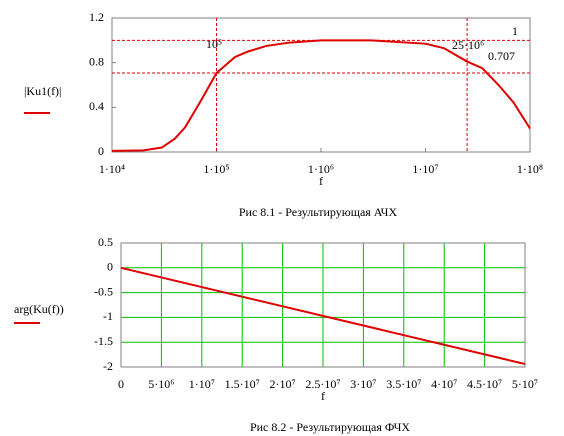  Describe the element at coordinates (283, 384) in the screenshot. I see `x-tick-label: 2·10⁷` at that location.